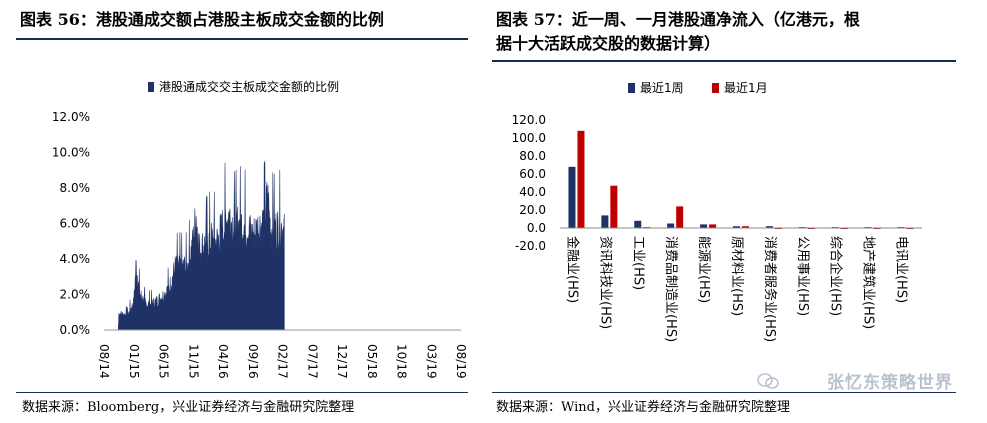 The height and width of the screenshot is (423, 987). Describe the element at coordinates (532, 156) in the screenshot. I see `right-y-tick-label: 80.0` at that location.